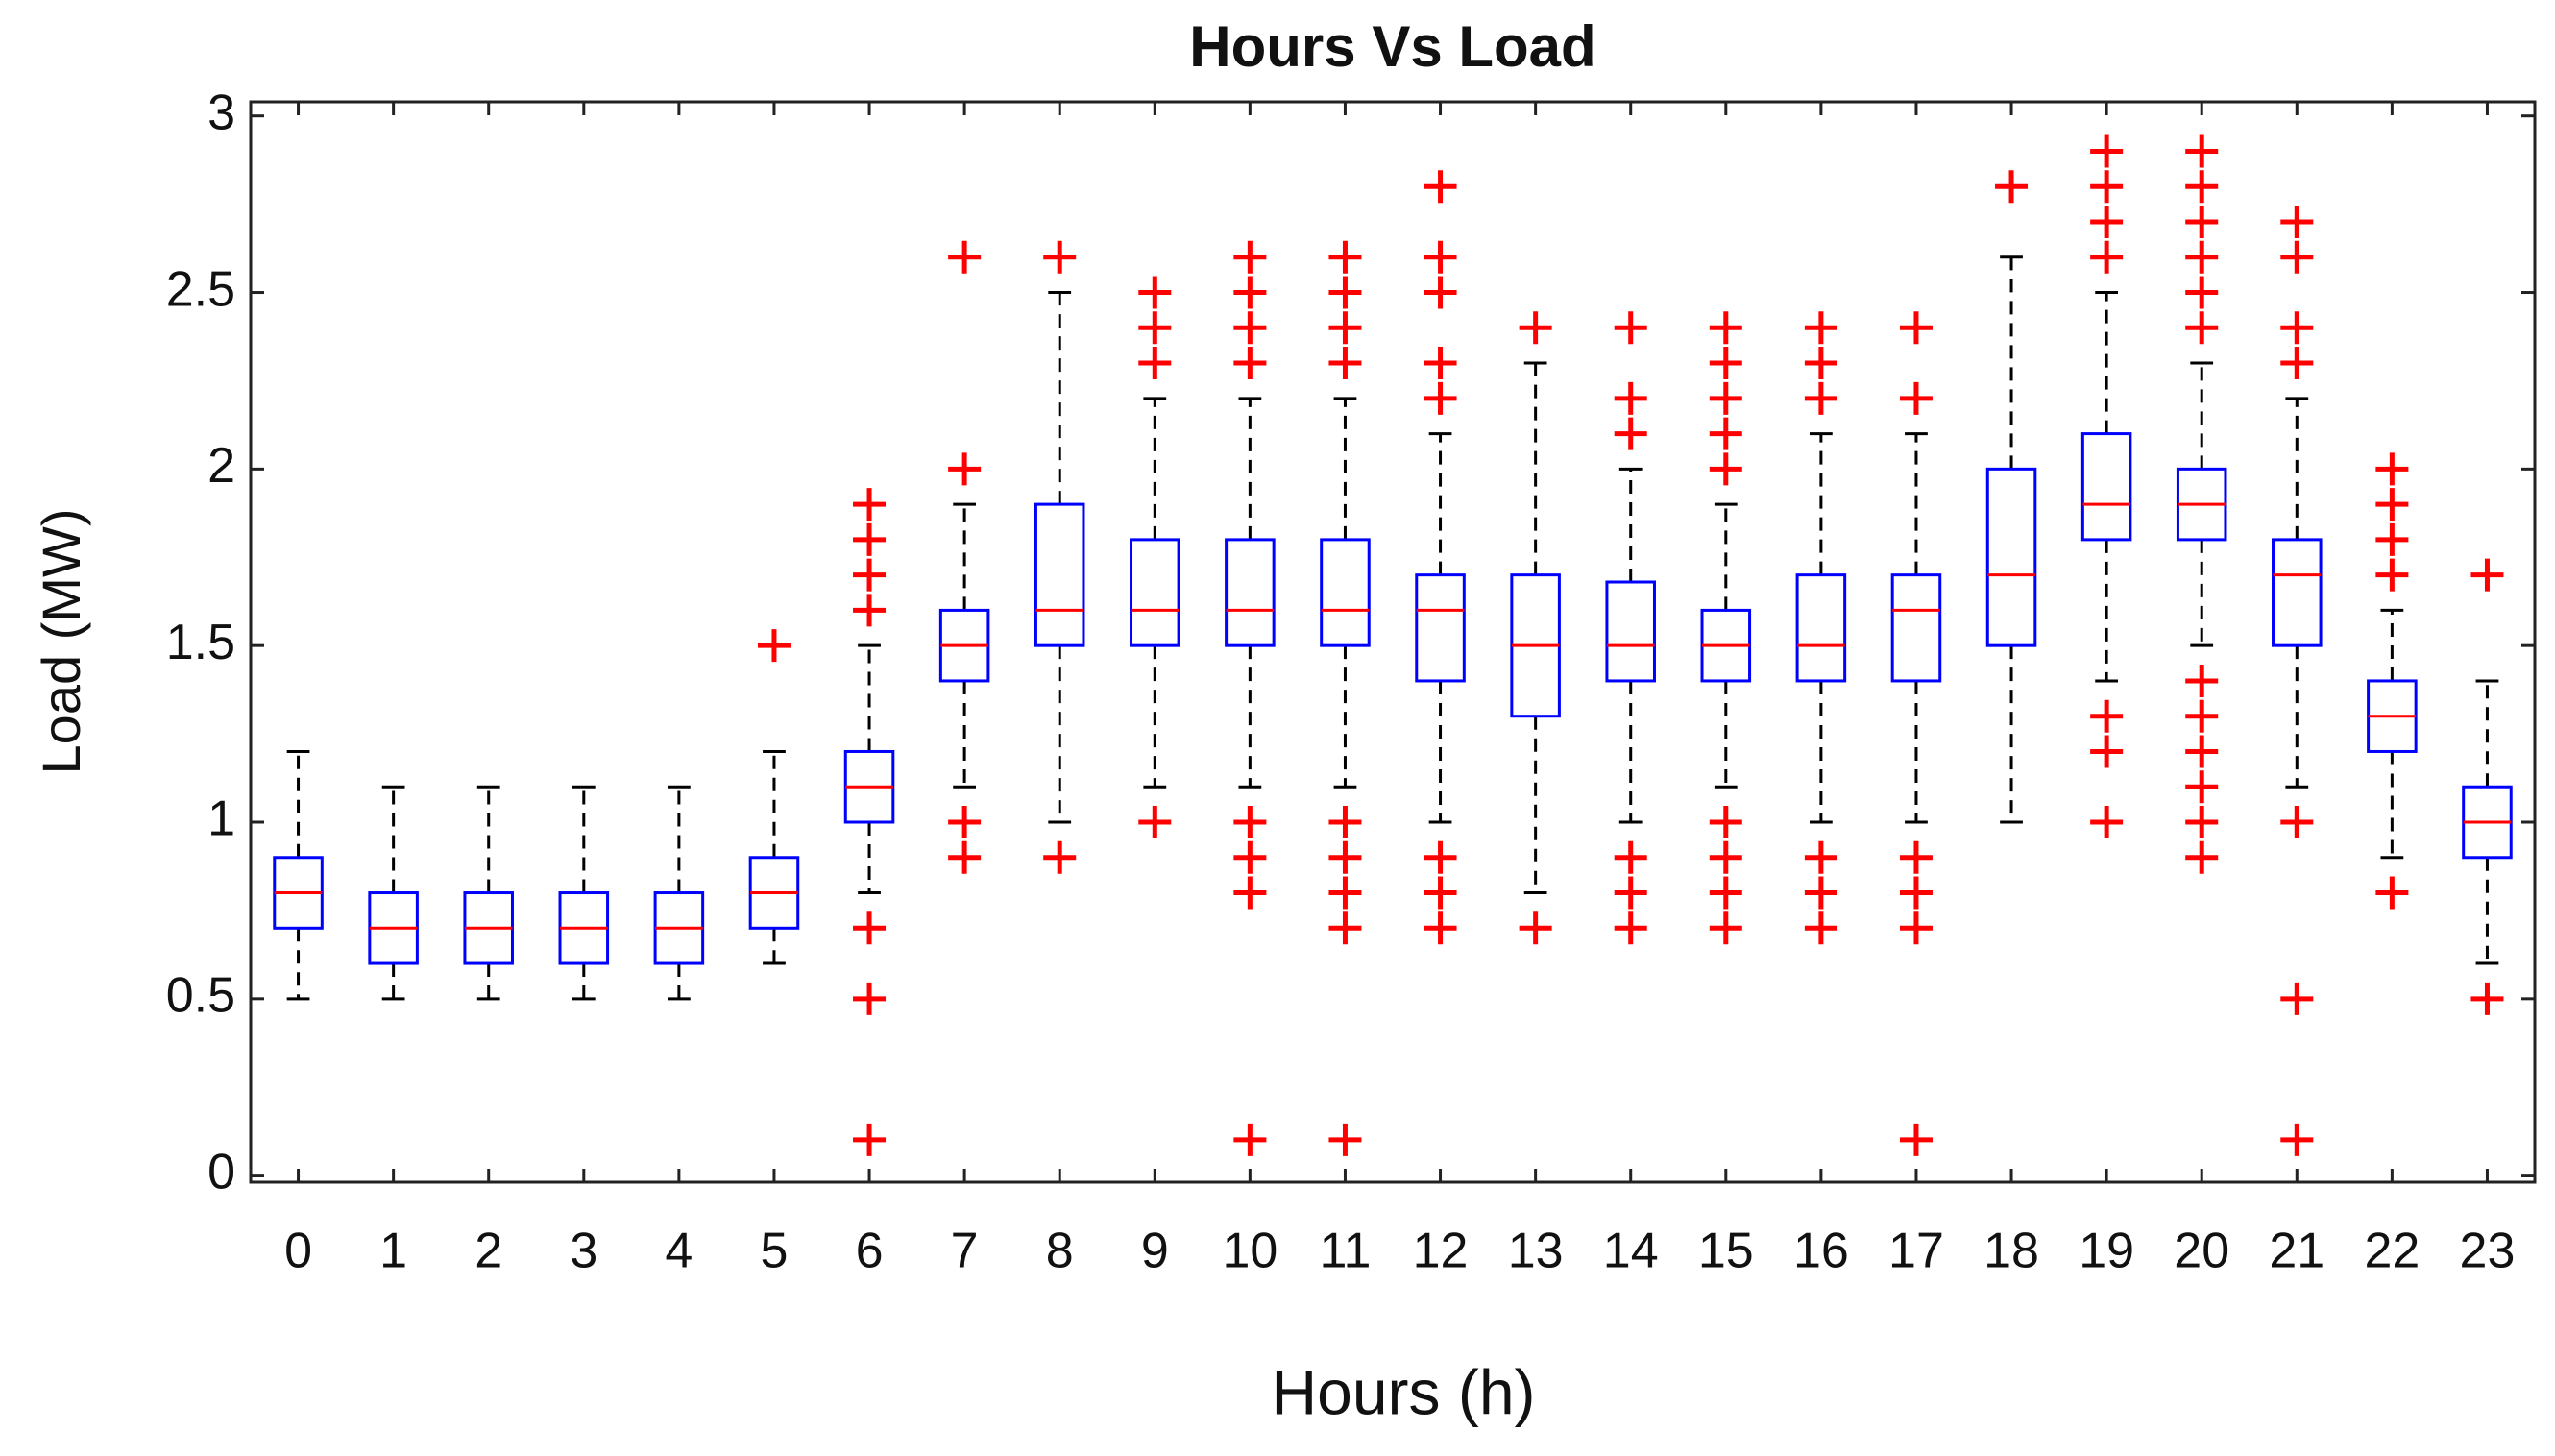 The image size is (2555, 1456). I want to click on y-tick-label: 0, so click(221, 1172).